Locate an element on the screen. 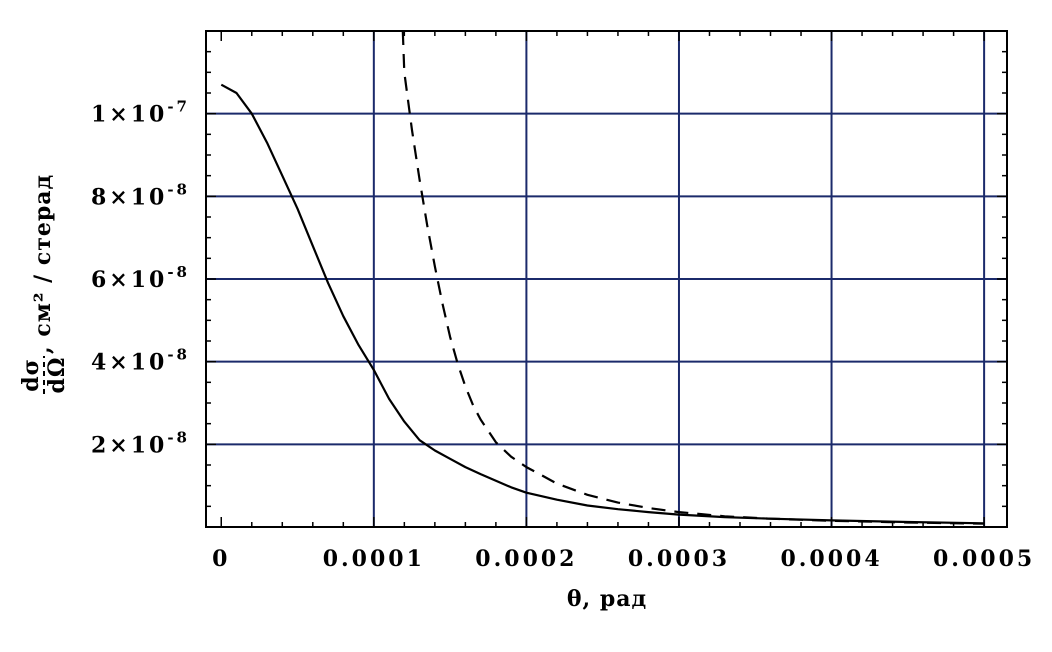 The image size is (1052, 652). x-tick-label-5: 0.0005 is located at coordinates (984, 559).